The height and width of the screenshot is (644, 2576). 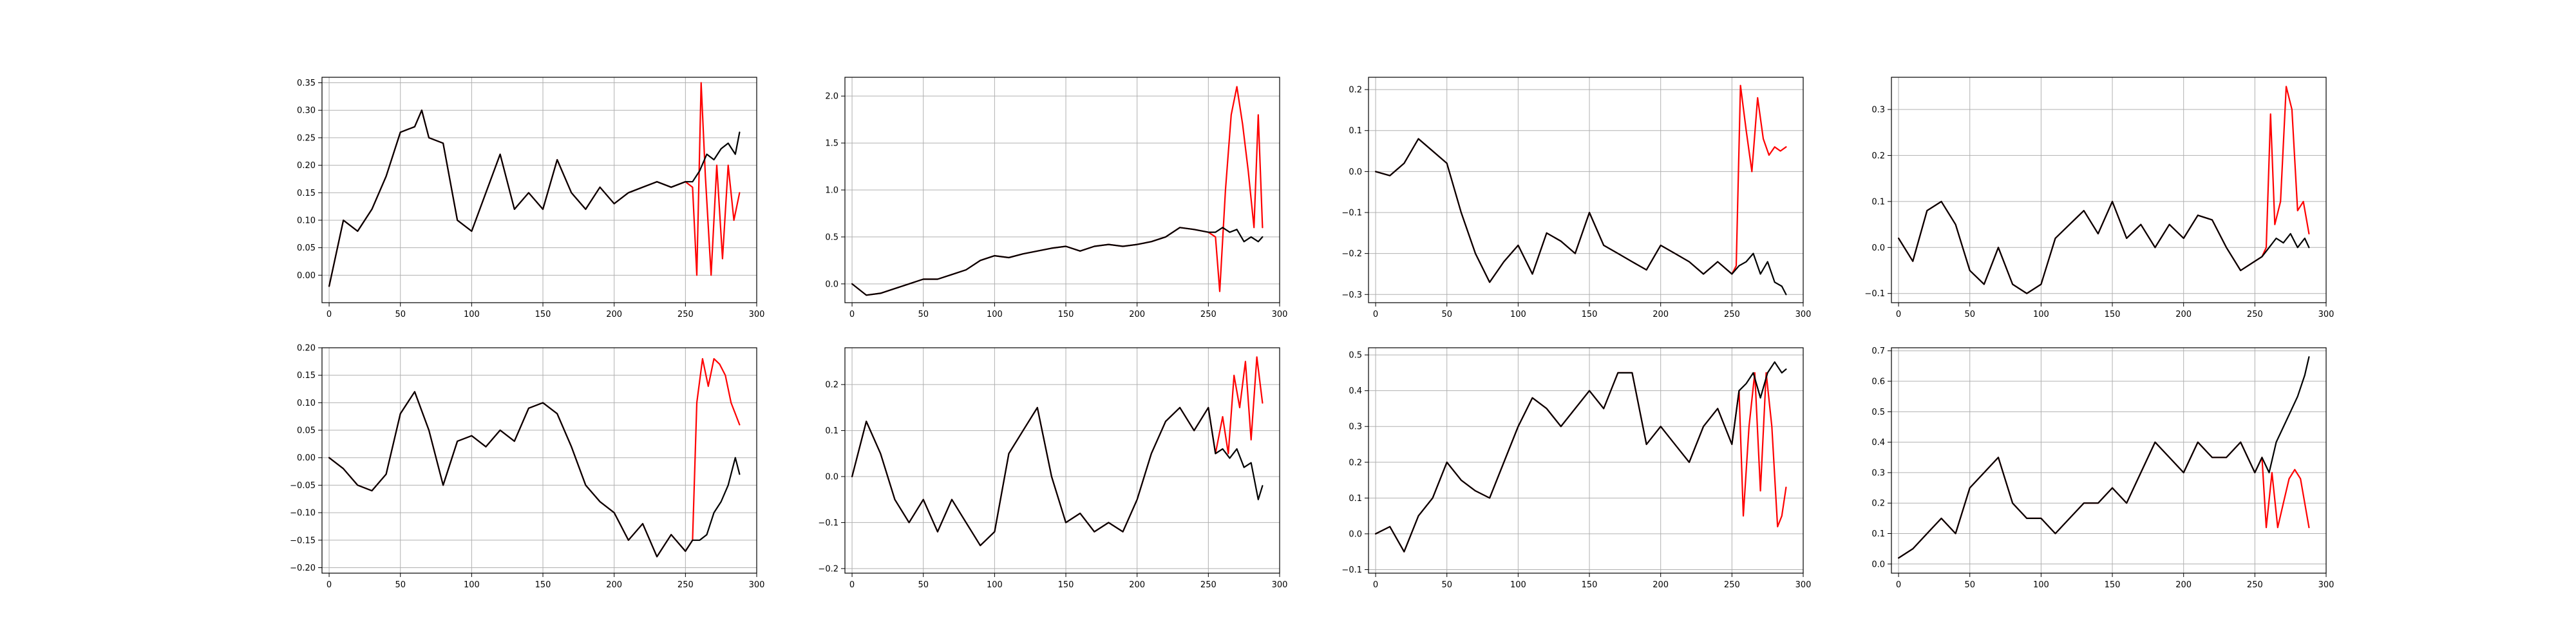 I want to click on y-tick-label: 0.7, so click(x=1878, y=351).